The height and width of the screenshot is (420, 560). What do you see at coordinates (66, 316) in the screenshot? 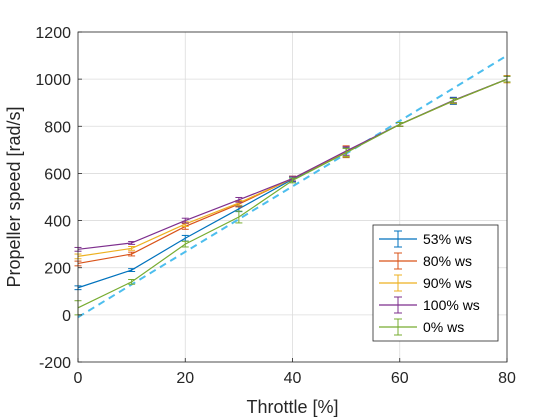
I see `y-tick-label-1: 0` at bounding box center [66, 316].